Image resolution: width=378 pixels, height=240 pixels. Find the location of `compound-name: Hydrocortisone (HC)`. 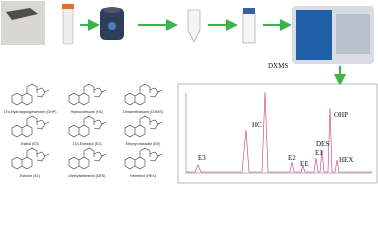

compound-name: Hydrocortisone (HC) is located at coordinates (87, 112).